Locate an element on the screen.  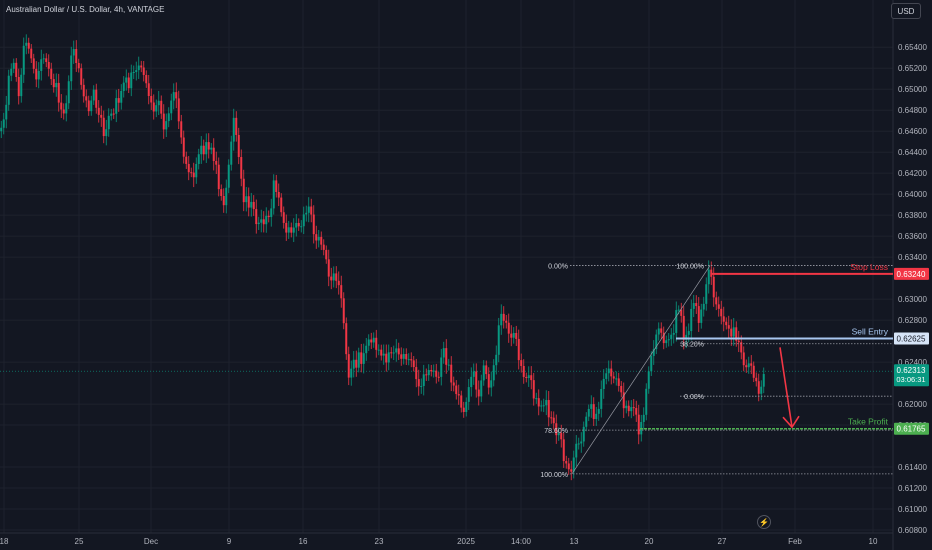
x-tick-label: 2025 is located at coordinates (466, 541).